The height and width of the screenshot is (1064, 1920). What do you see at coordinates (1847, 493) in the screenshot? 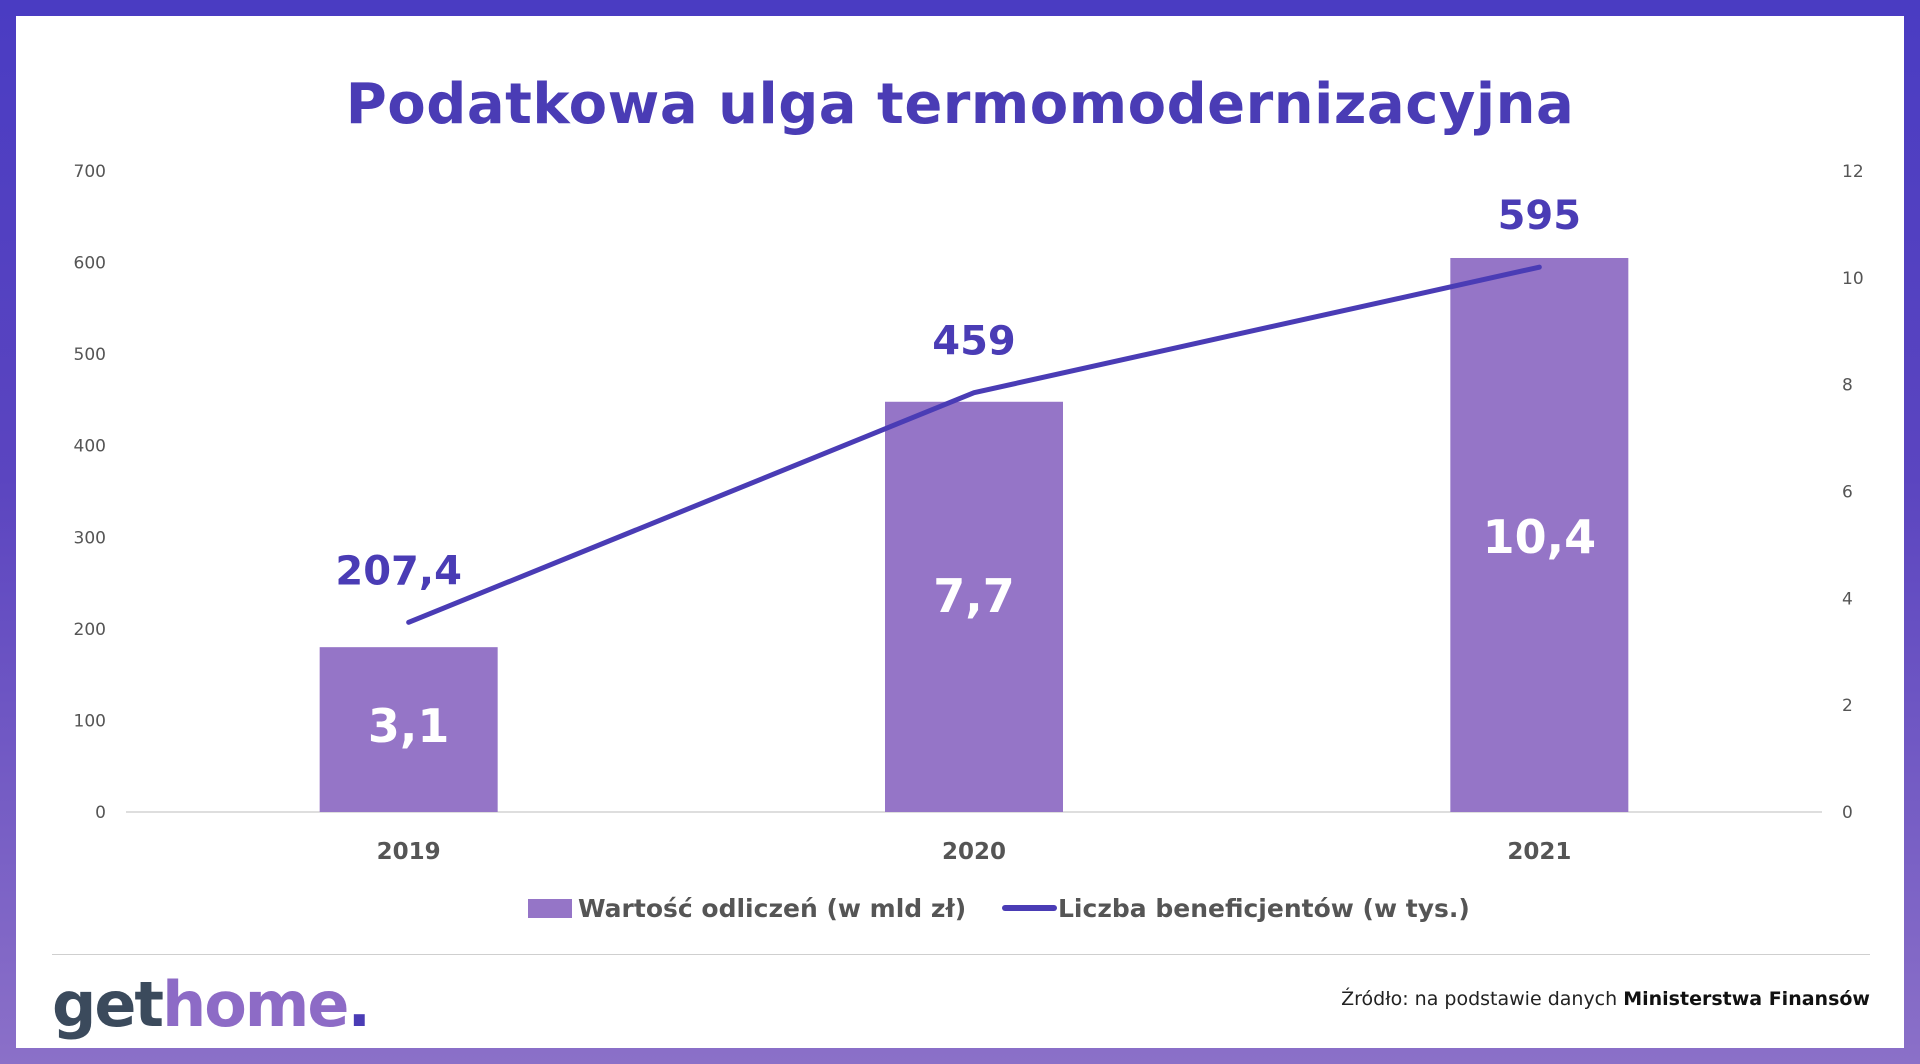
I see `y-right-tick-label: 6` at bounding box center [1847, 493].